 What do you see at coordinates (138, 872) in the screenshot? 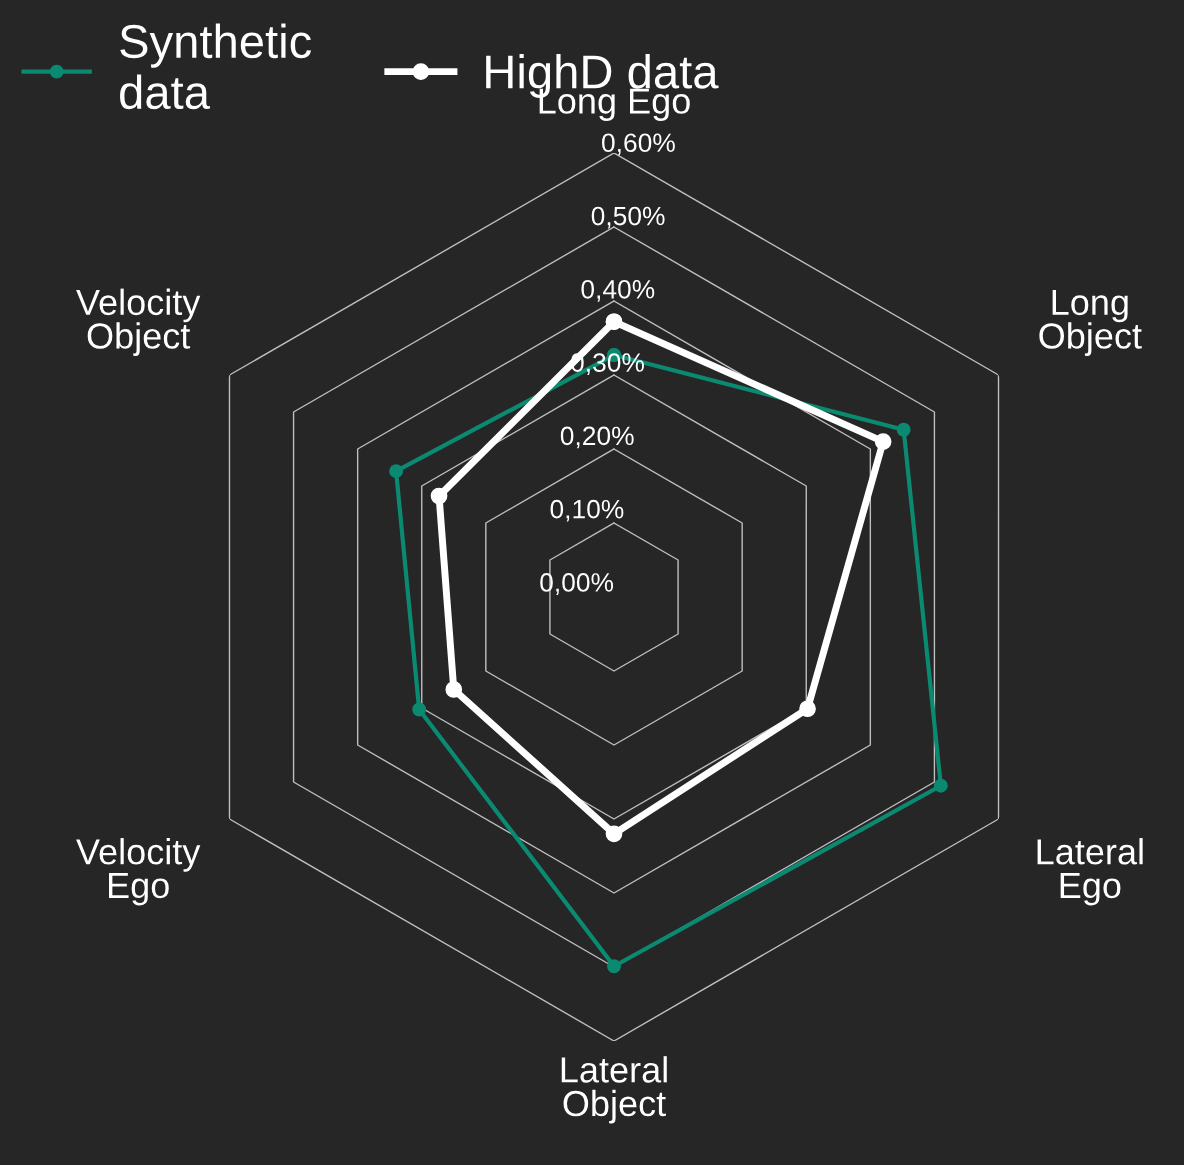
I see `spoke-label: Velocity Ego` at bounding box center [138, 872].